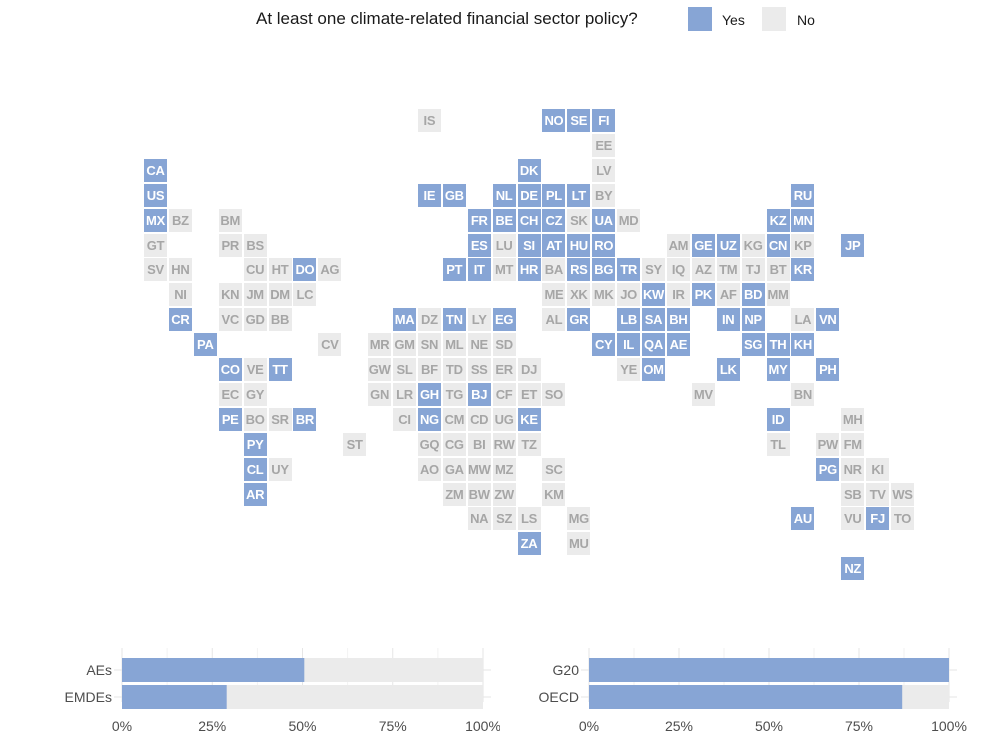 The image size is (1000, 750). Describe the element at coordinates (778, 444) in the screenshot. I see `tile-tl: TL` at that location.